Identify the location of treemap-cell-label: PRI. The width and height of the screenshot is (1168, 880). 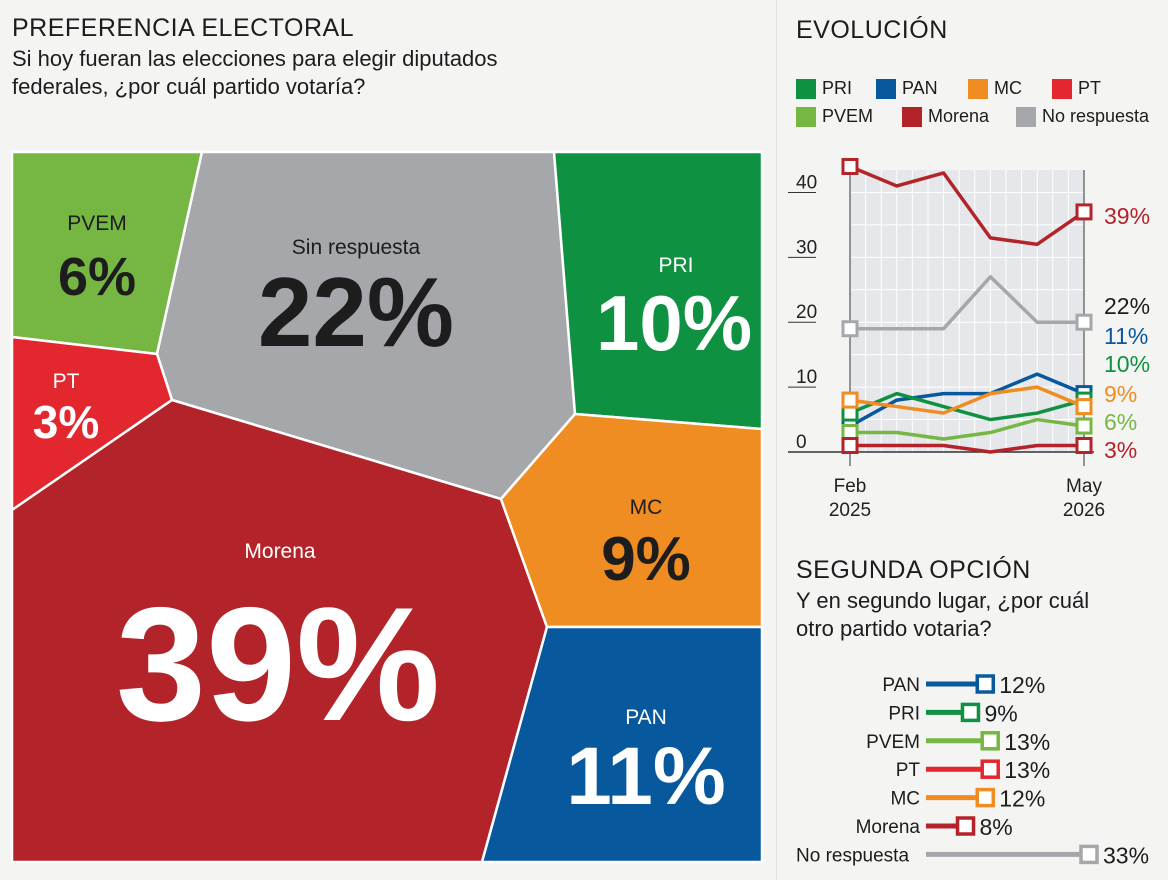
(675, 265).